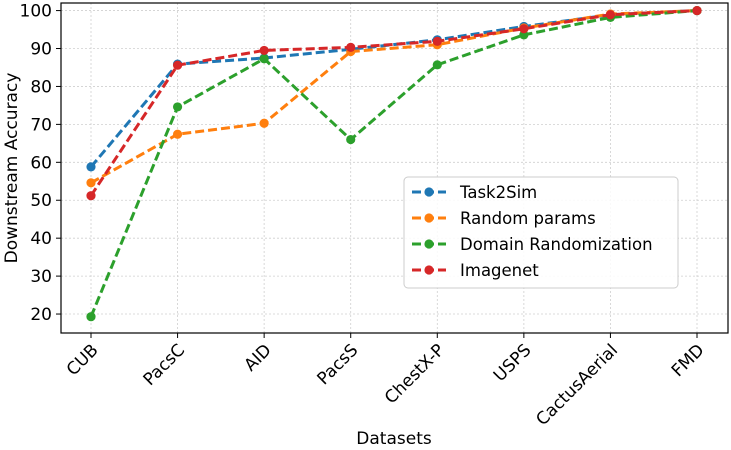 The height and width of the screenshot is (450, 731). Describe the element at coordinates (36, 12) in the screenshot. I see `y-tick-label: 100` at that location.